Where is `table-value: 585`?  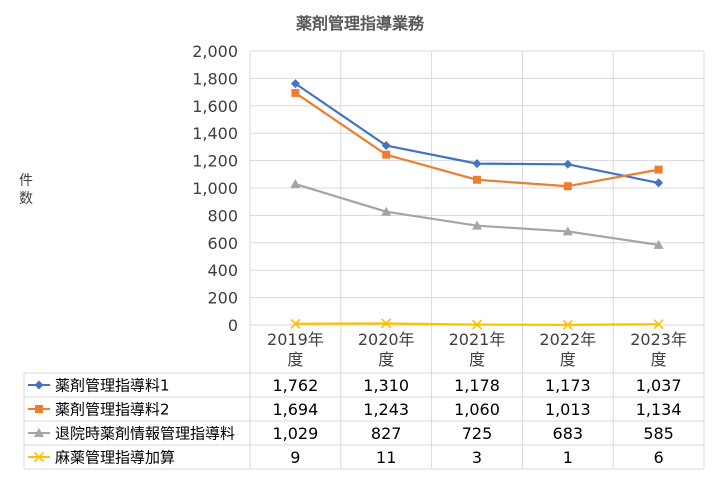
table-value: 585 is located at coordinates (658, 433).